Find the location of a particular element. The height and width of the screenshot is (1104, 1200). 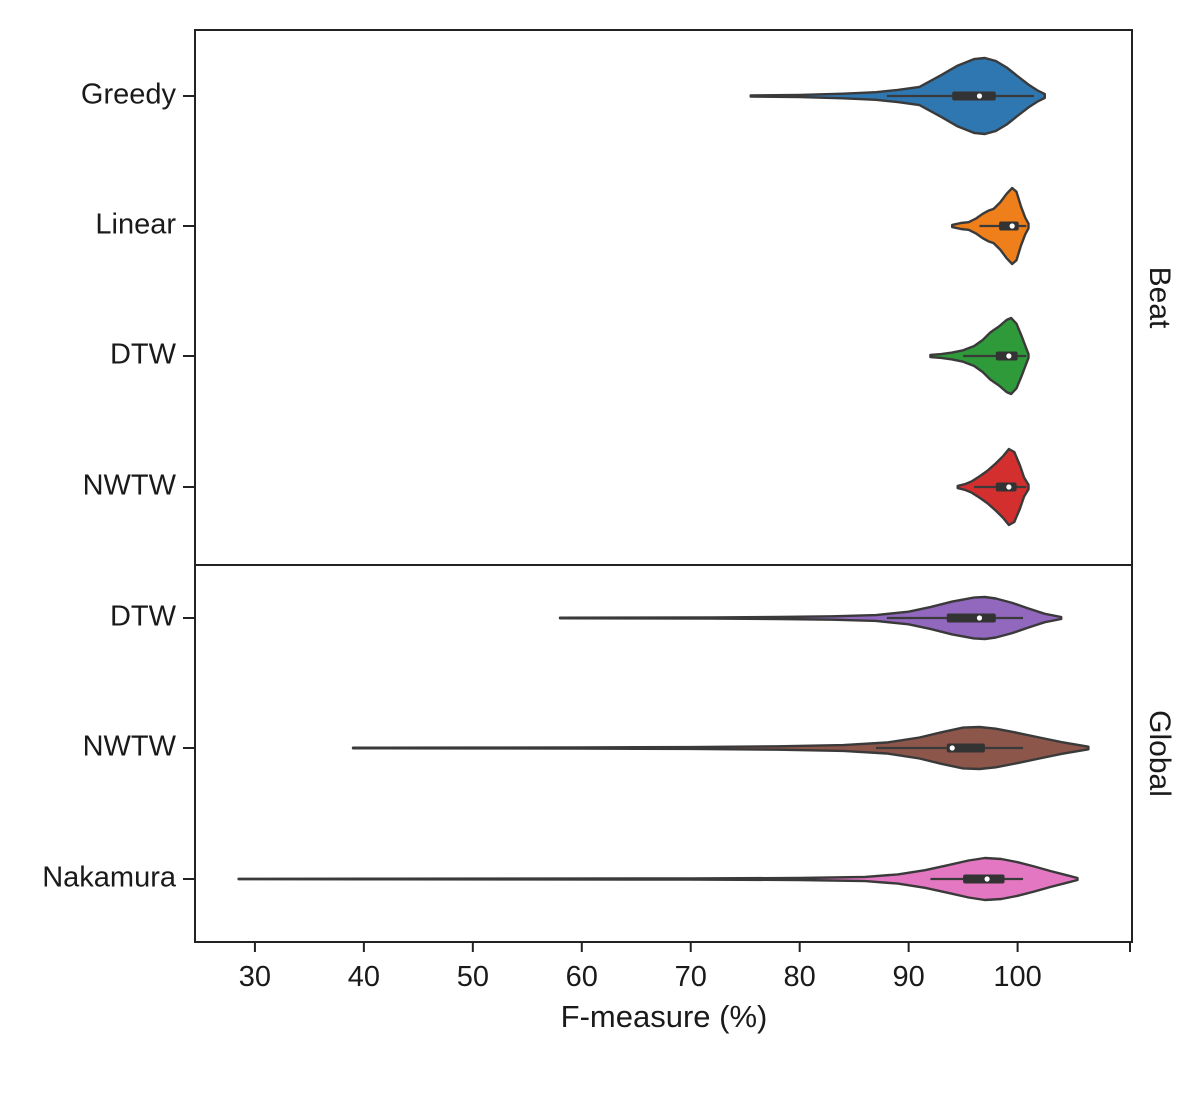

violin-global-dtw is located at coordinates (810, 618).